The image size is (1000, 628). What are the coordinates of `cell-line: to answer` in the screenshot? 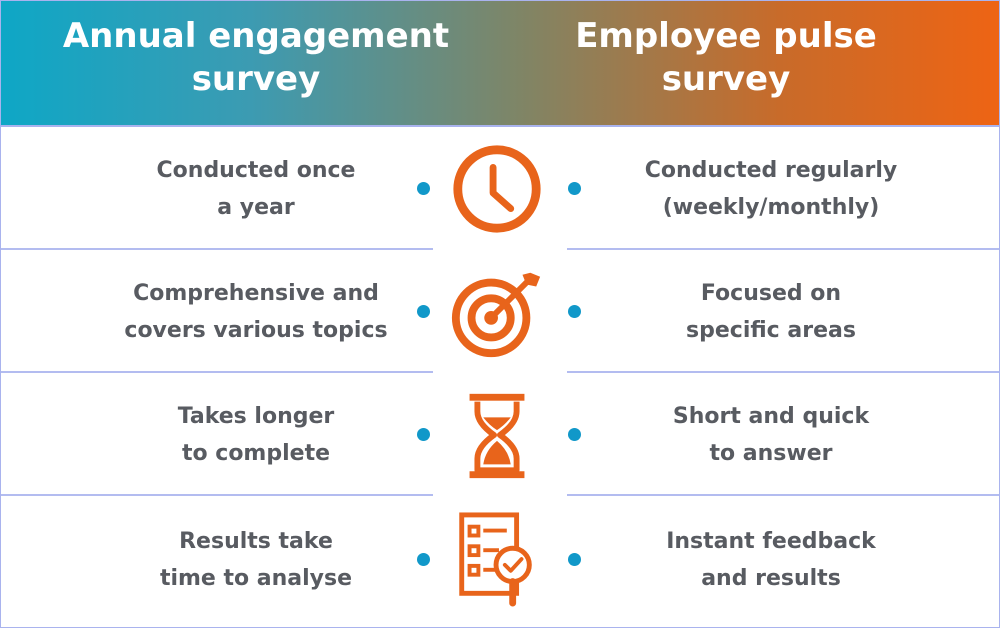 It's located at (771, 453).